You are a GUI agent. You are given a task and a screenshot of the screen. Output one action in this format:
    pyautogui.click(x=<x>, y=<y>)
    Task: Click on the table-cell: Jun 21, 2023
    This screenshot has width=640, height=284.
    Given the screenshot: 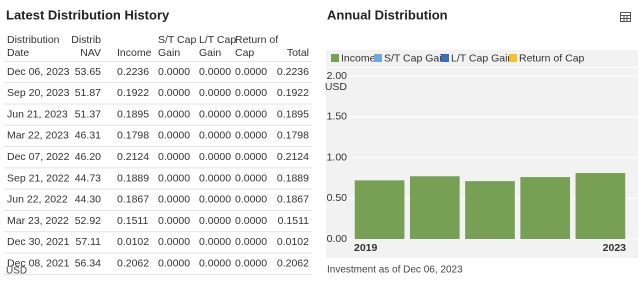 What is the action you would take?
    pyautogui.click(x=37, y=114)
    